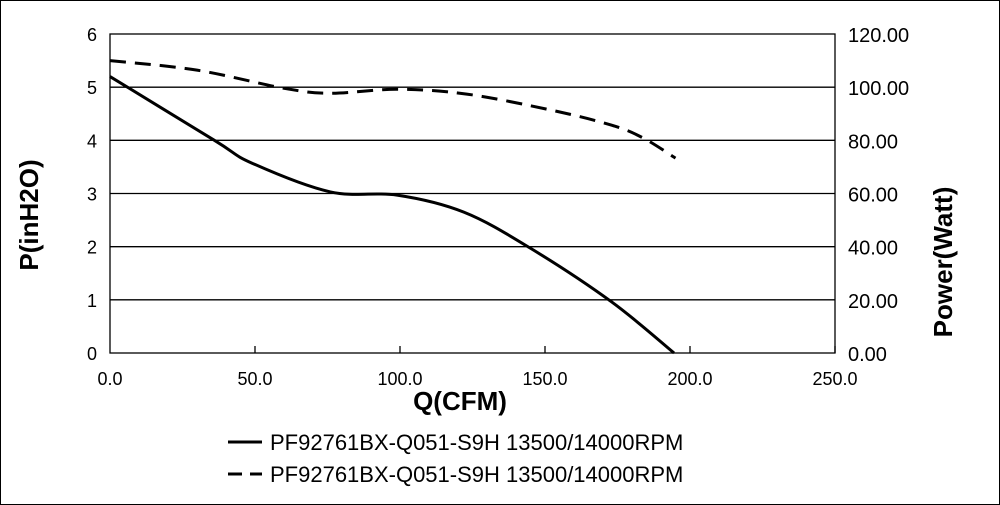 This screenshot has height=505, width=1000. What do you see at coordinates (92, 35) in the screenshot?
I see `y-tick-label: 6` at bounding box center [92, 35].